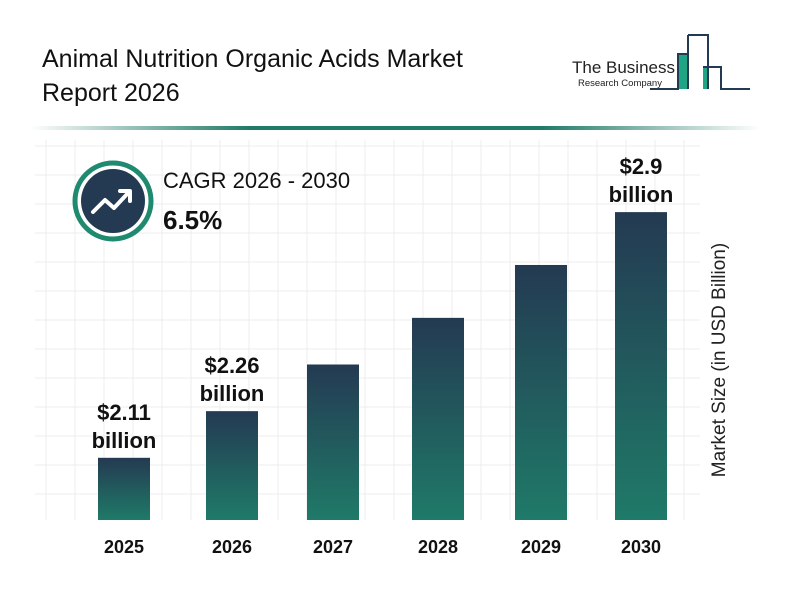 The image size is (800, 600). Describe the element at coordinates (333, 547) in the screenshot. I see `x-tick-label: 2027` at that location.